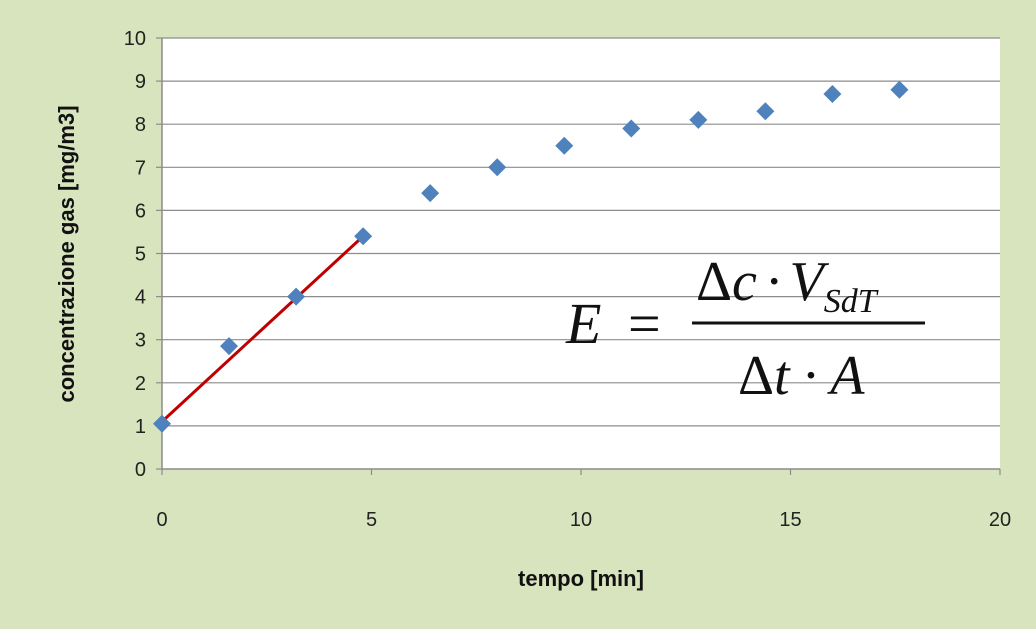  I want to click on x-tick-labels: 0 5 10 15 20, so click(583, 520).